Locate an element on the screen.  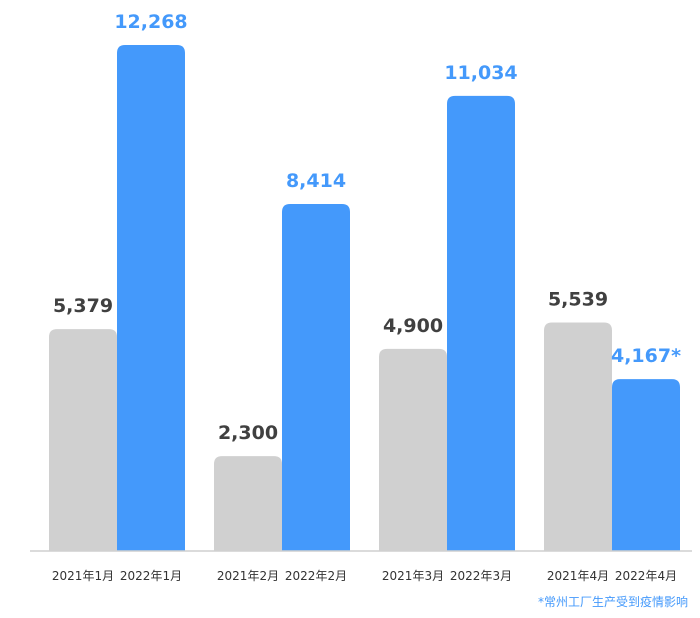
footnote-annotation: *常州工厂生产受到疫情影响 is located at coordinates (613, 601).